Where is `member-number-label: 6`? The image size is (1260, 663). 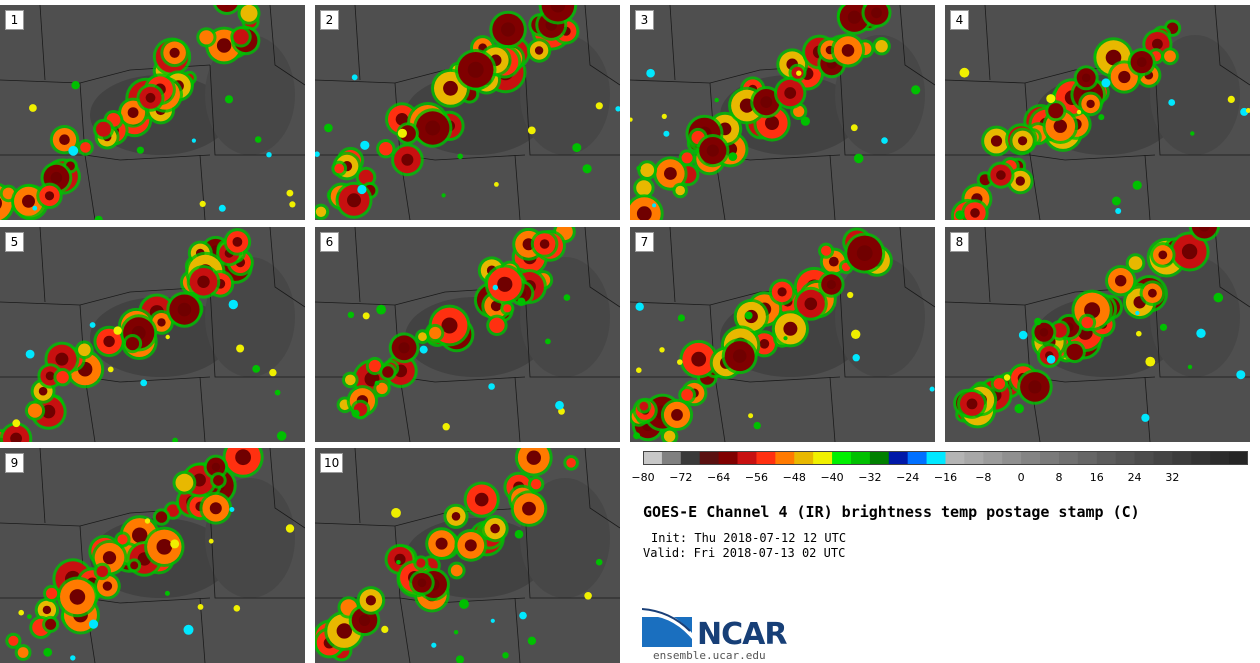 member-number-label: 6 is located at coordinates (329, 242).